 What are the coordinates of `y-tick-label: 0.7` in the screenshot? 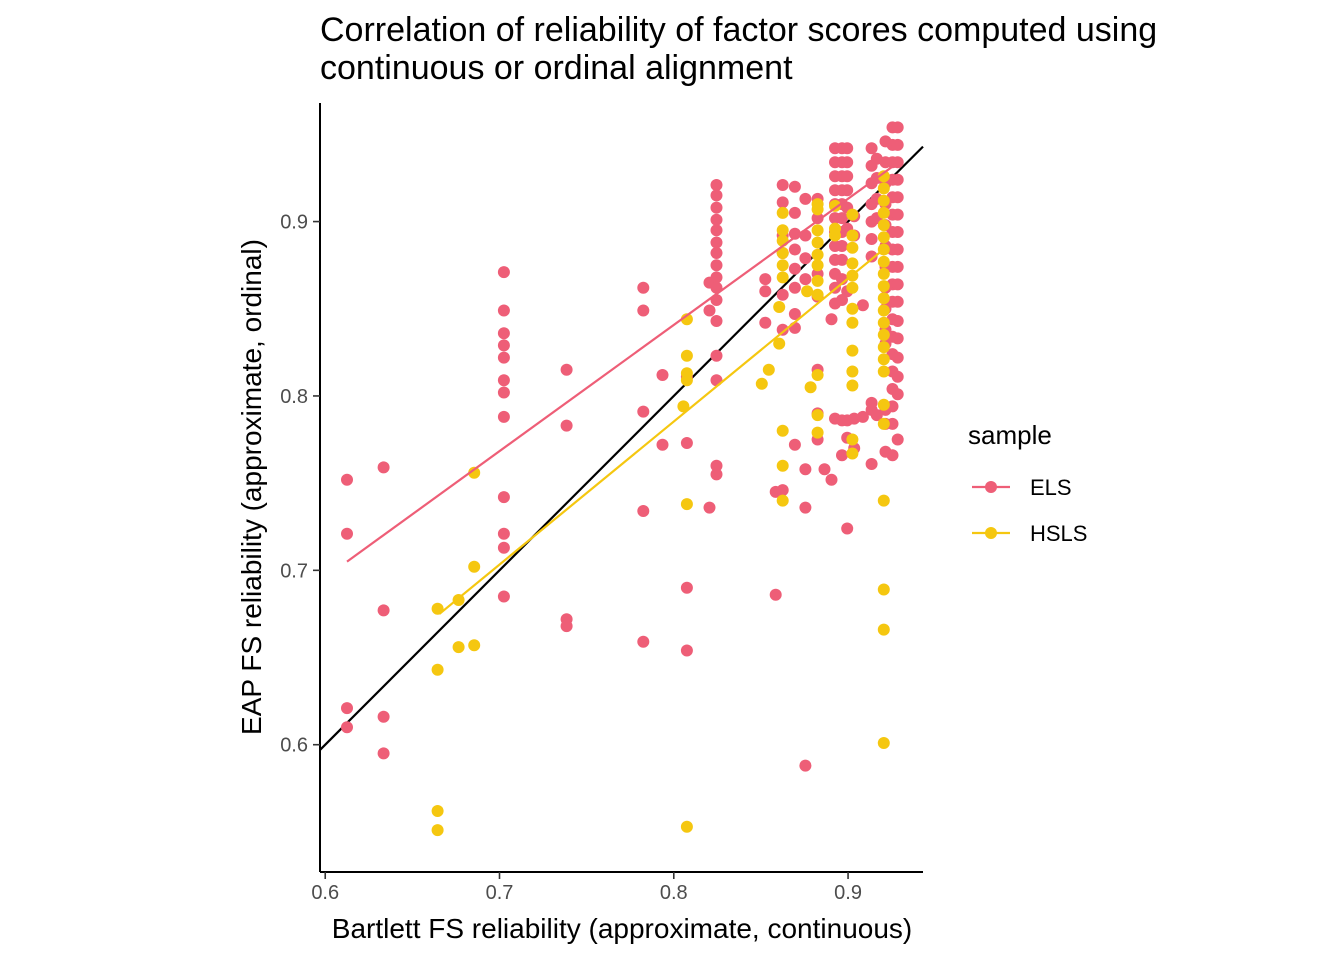 It's located at (294, 571).